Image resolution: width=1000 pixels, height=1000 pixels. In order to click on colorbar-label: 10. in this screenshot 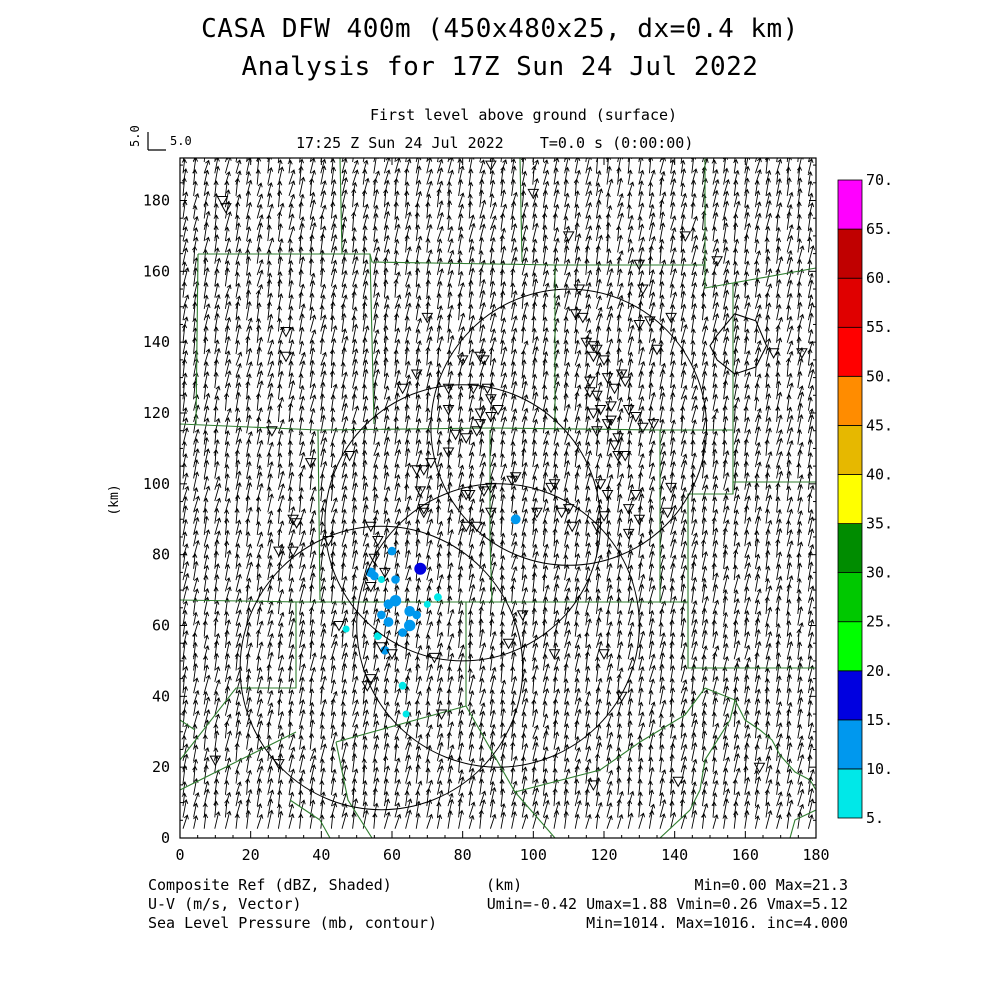, I will do `click(879, 769)`.